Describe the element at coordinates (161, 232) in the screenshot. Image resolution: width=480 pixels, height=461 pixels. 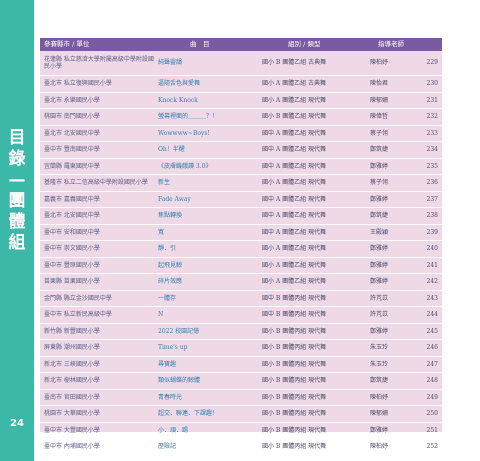
I see `cell-piece: 寬` at that location.